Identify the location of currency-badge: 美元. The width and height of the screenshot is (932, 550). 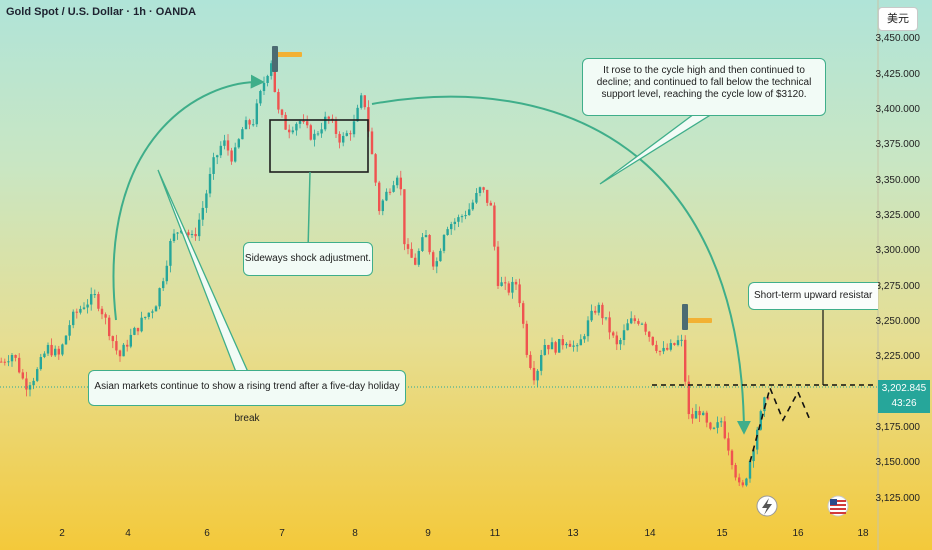
(898, 19).